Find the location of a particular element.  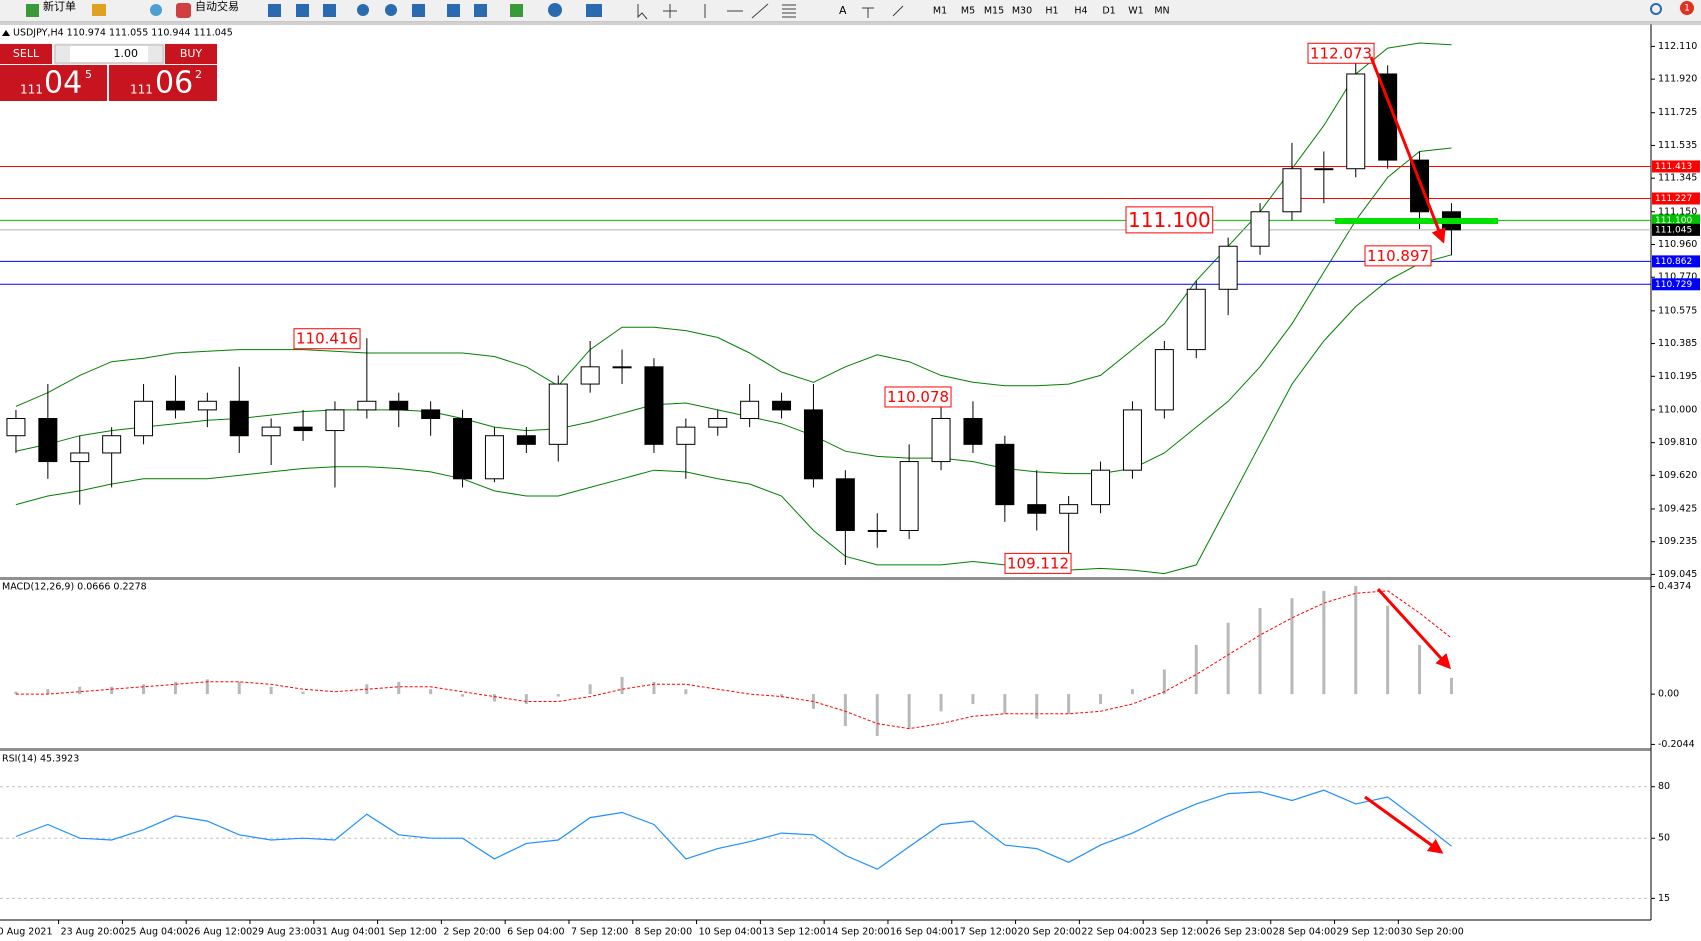

indicators-icon is located at coordinates (516, 10).